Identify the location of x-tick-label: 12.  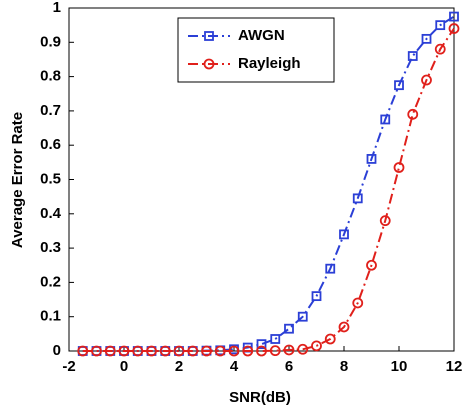
(454, 366).